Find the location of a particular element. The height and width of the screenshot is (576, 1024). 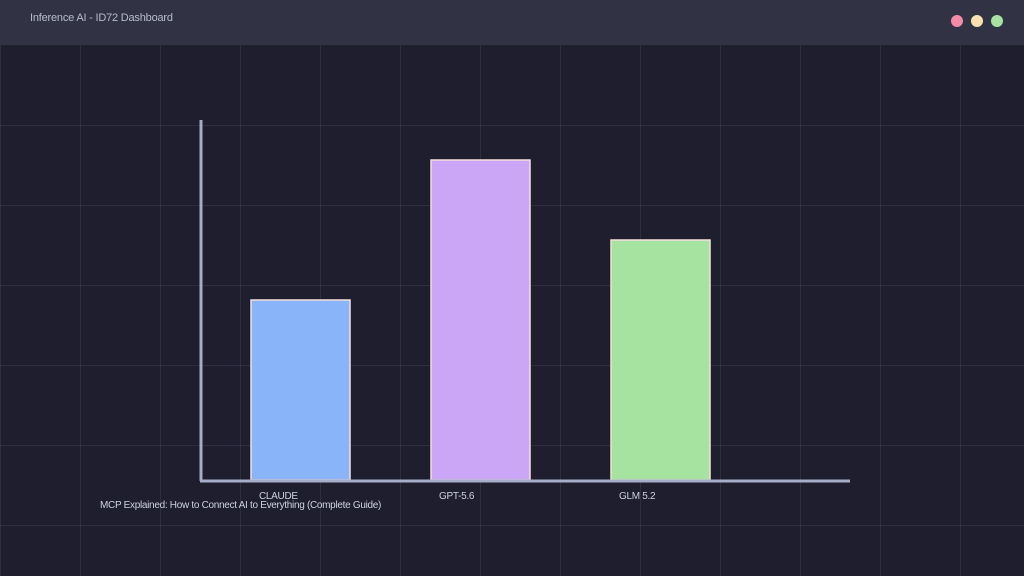

x-tick-label: CLAUDE is located at coordinates (278, 496).